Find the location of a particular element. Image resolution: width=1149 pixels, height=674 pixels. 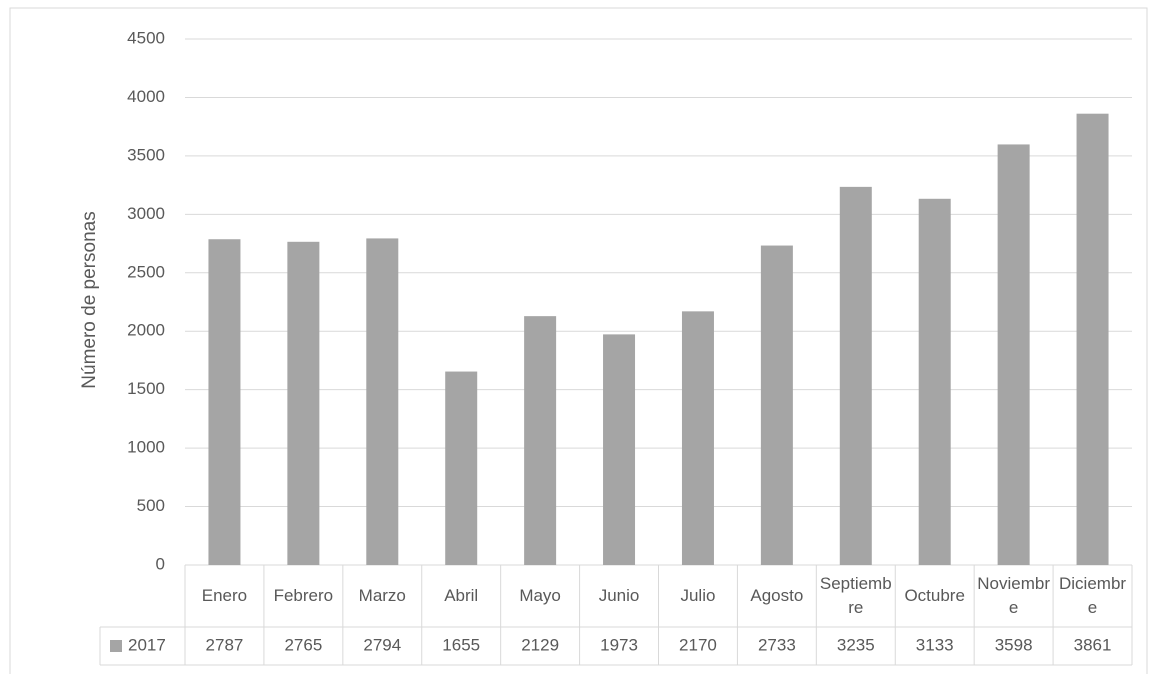

x-tick-label: Noviembre is located at coordinates (1013, 595).